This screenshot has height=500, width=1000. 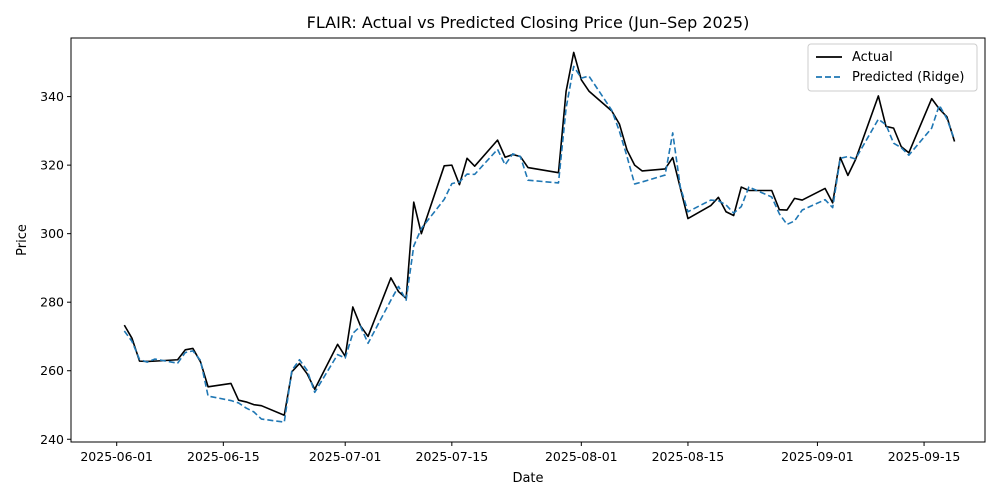 I want to click on y-tick-label: 280, so click(x=52, y=302).